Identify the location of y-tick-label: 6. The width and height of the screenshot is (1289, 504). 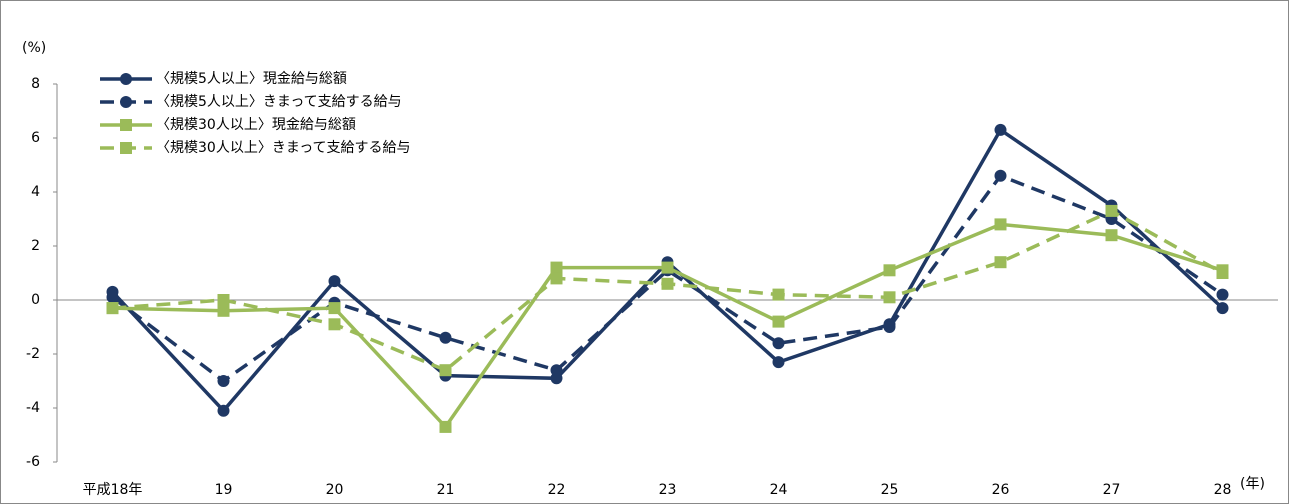
(35, 138).